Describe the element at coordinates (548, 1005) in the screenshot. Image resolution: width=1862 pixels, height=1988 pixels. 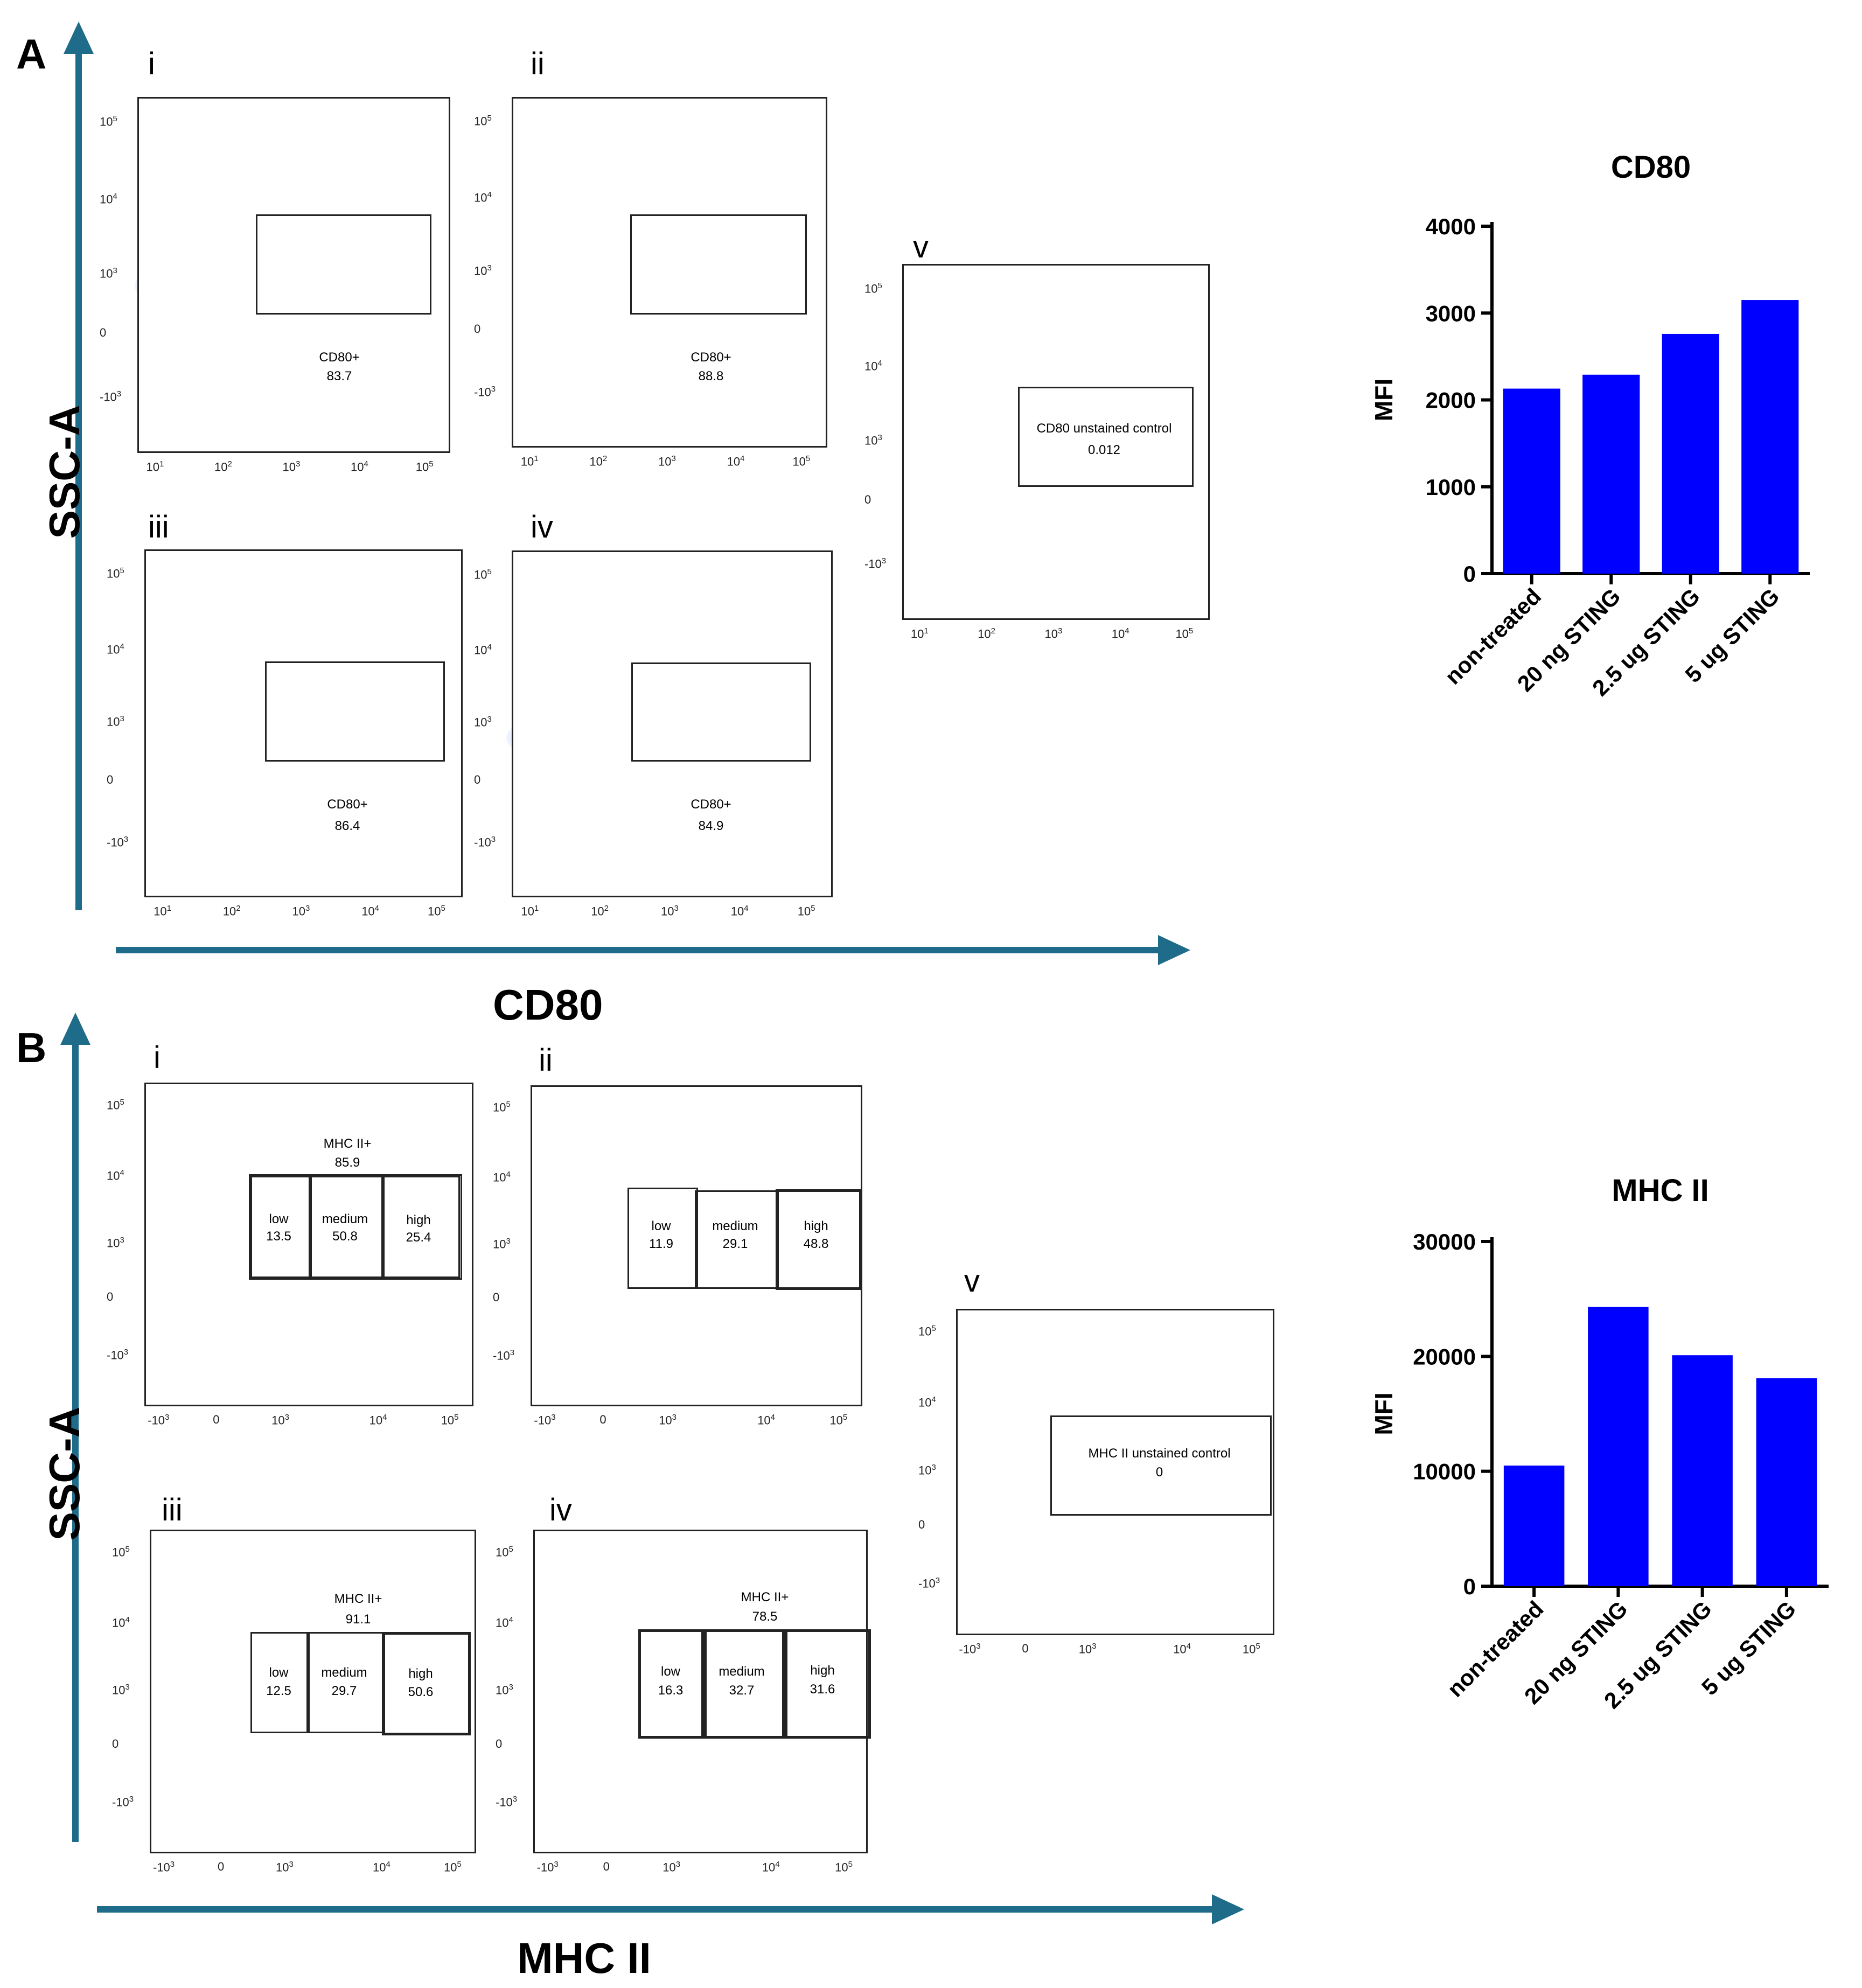
I see `panel-a-x-axis-label: CD80` at that location.